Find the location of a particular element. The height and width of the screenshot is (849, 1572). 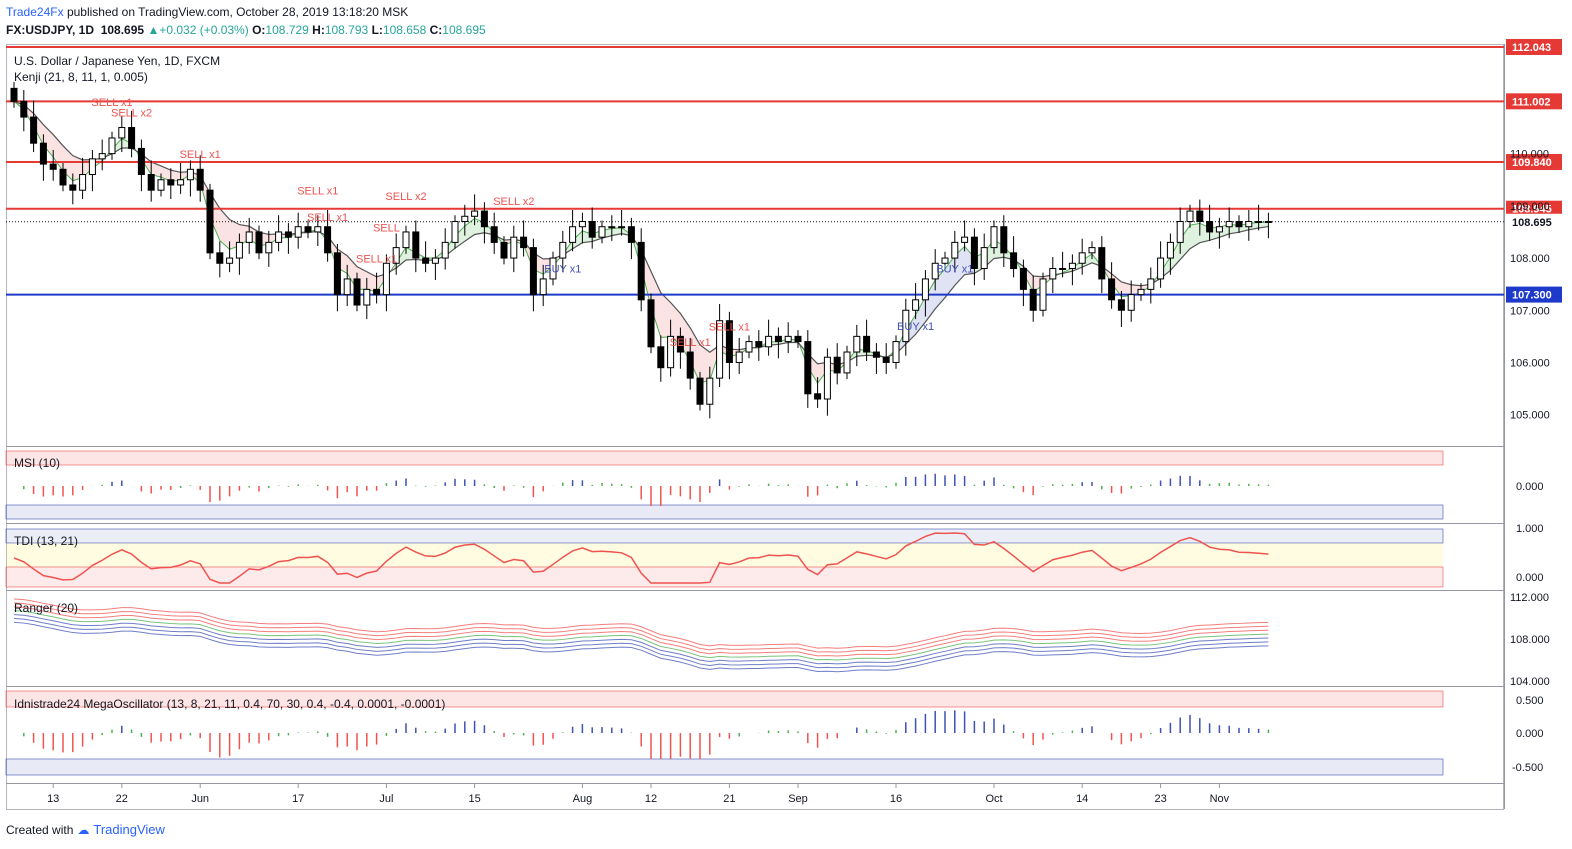

level-price-label: 108.945 is located at coordinates (1532, 210).